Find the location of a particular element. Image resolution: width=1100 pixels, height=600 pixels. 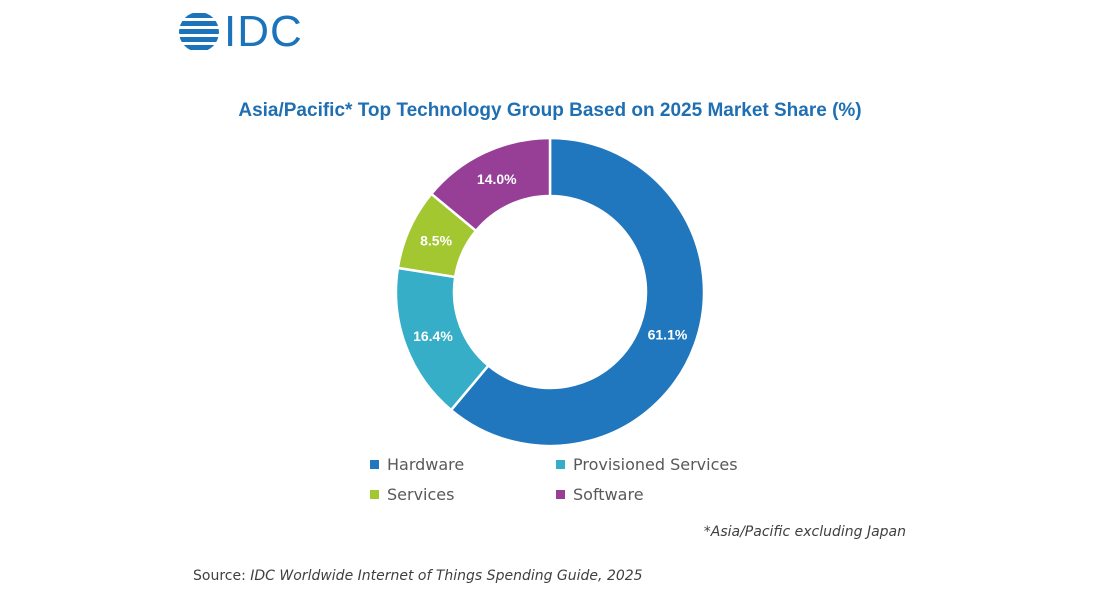

legend-item-hardware: Hardware is located at coordinates (463, 464).